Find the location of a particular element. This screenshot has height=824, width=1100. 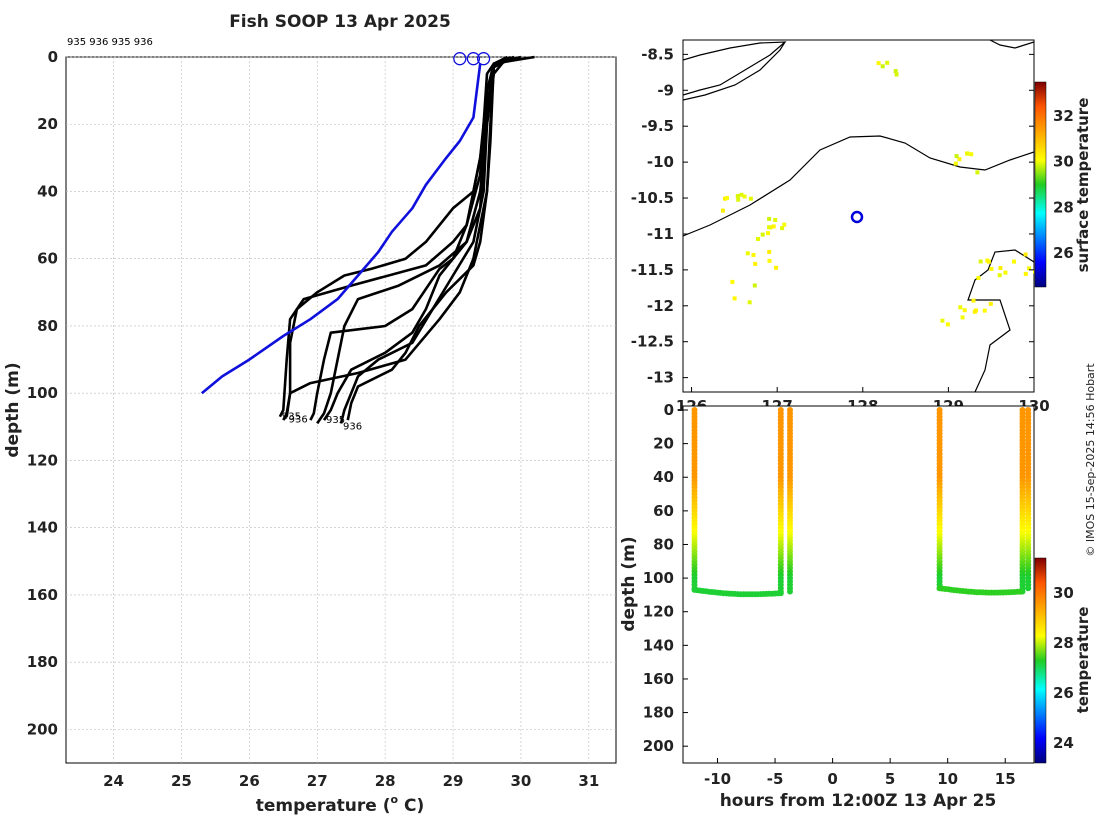

x-tick-label: 26 is located at coordinates (249, 781).